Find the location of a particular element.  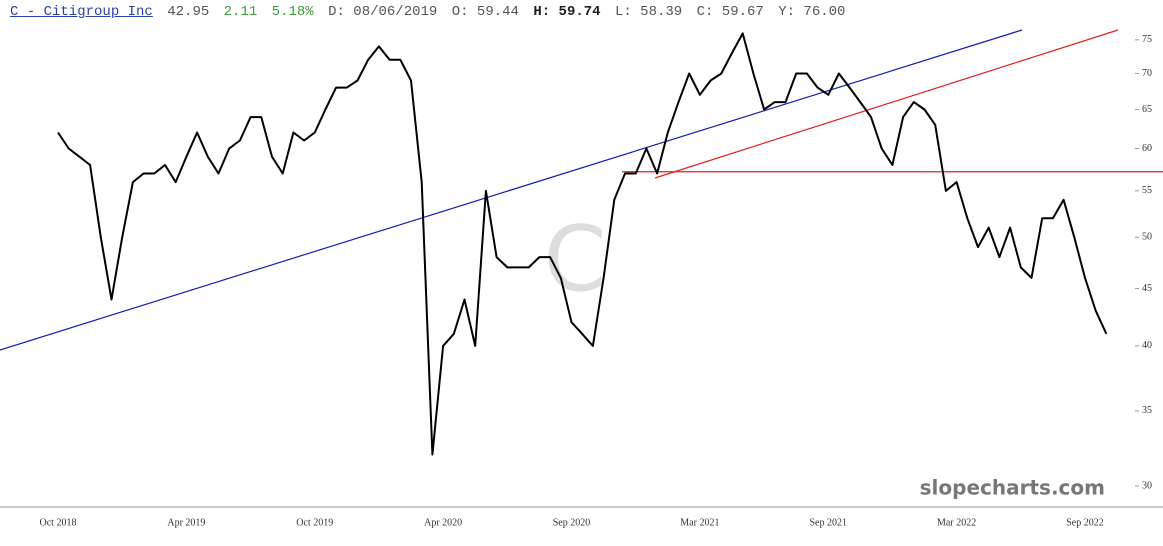

last-price: 42.95 is located at coordinates (188, 12).